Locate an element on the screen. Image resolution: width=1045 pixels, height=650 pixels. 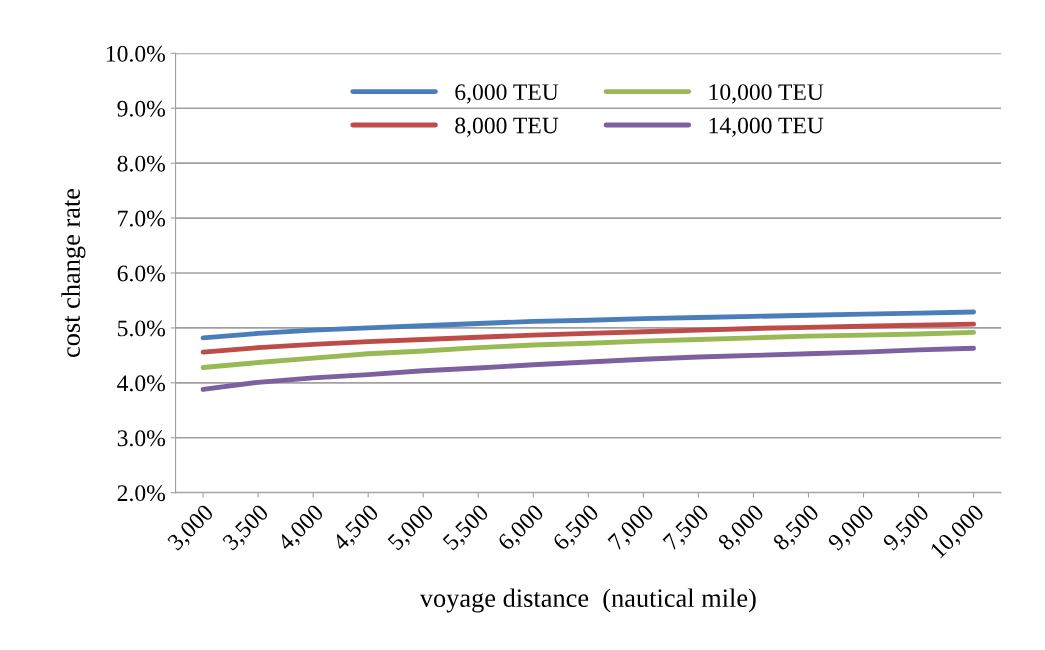
y-tick-label: 9.0% is located at coordinates (141, 108).